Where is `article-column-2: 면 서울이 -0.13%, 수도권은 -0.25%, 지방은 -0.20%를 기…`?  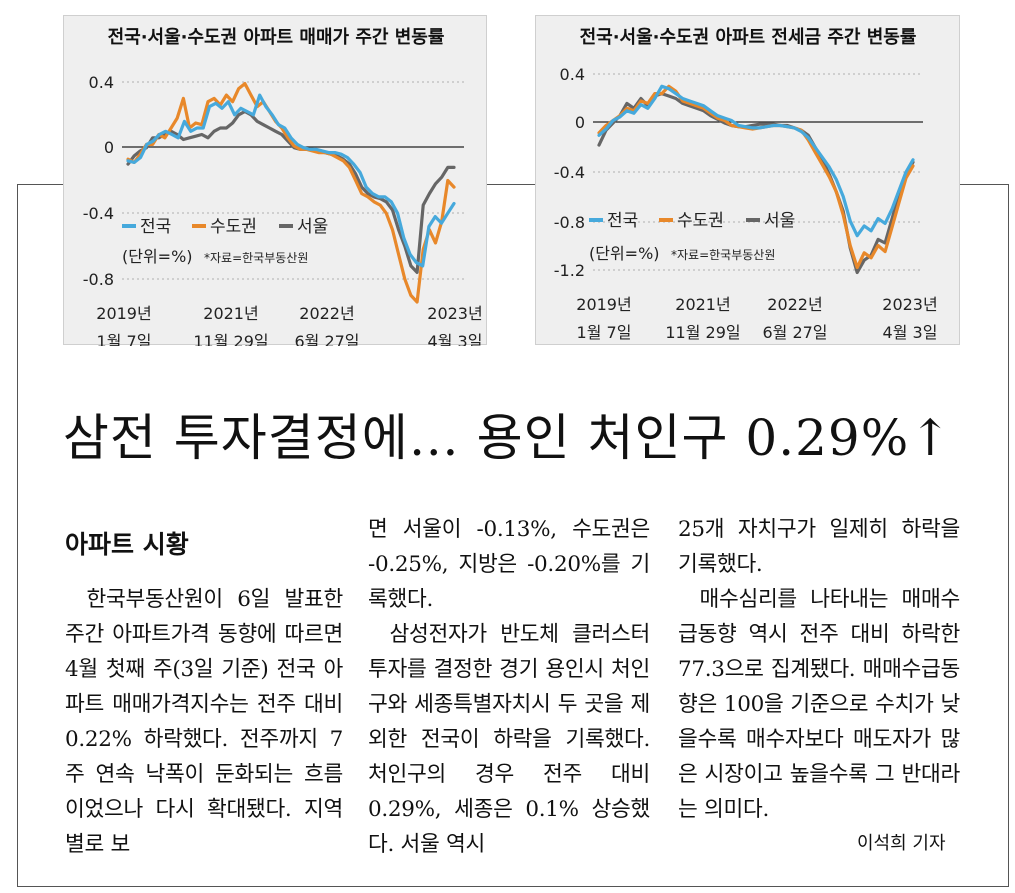
article-column-2: 면 서울이 -0.13%, 수도권은 -0.25%, 지방은 -0.20%를 기… is located at coordinates (509, 687).